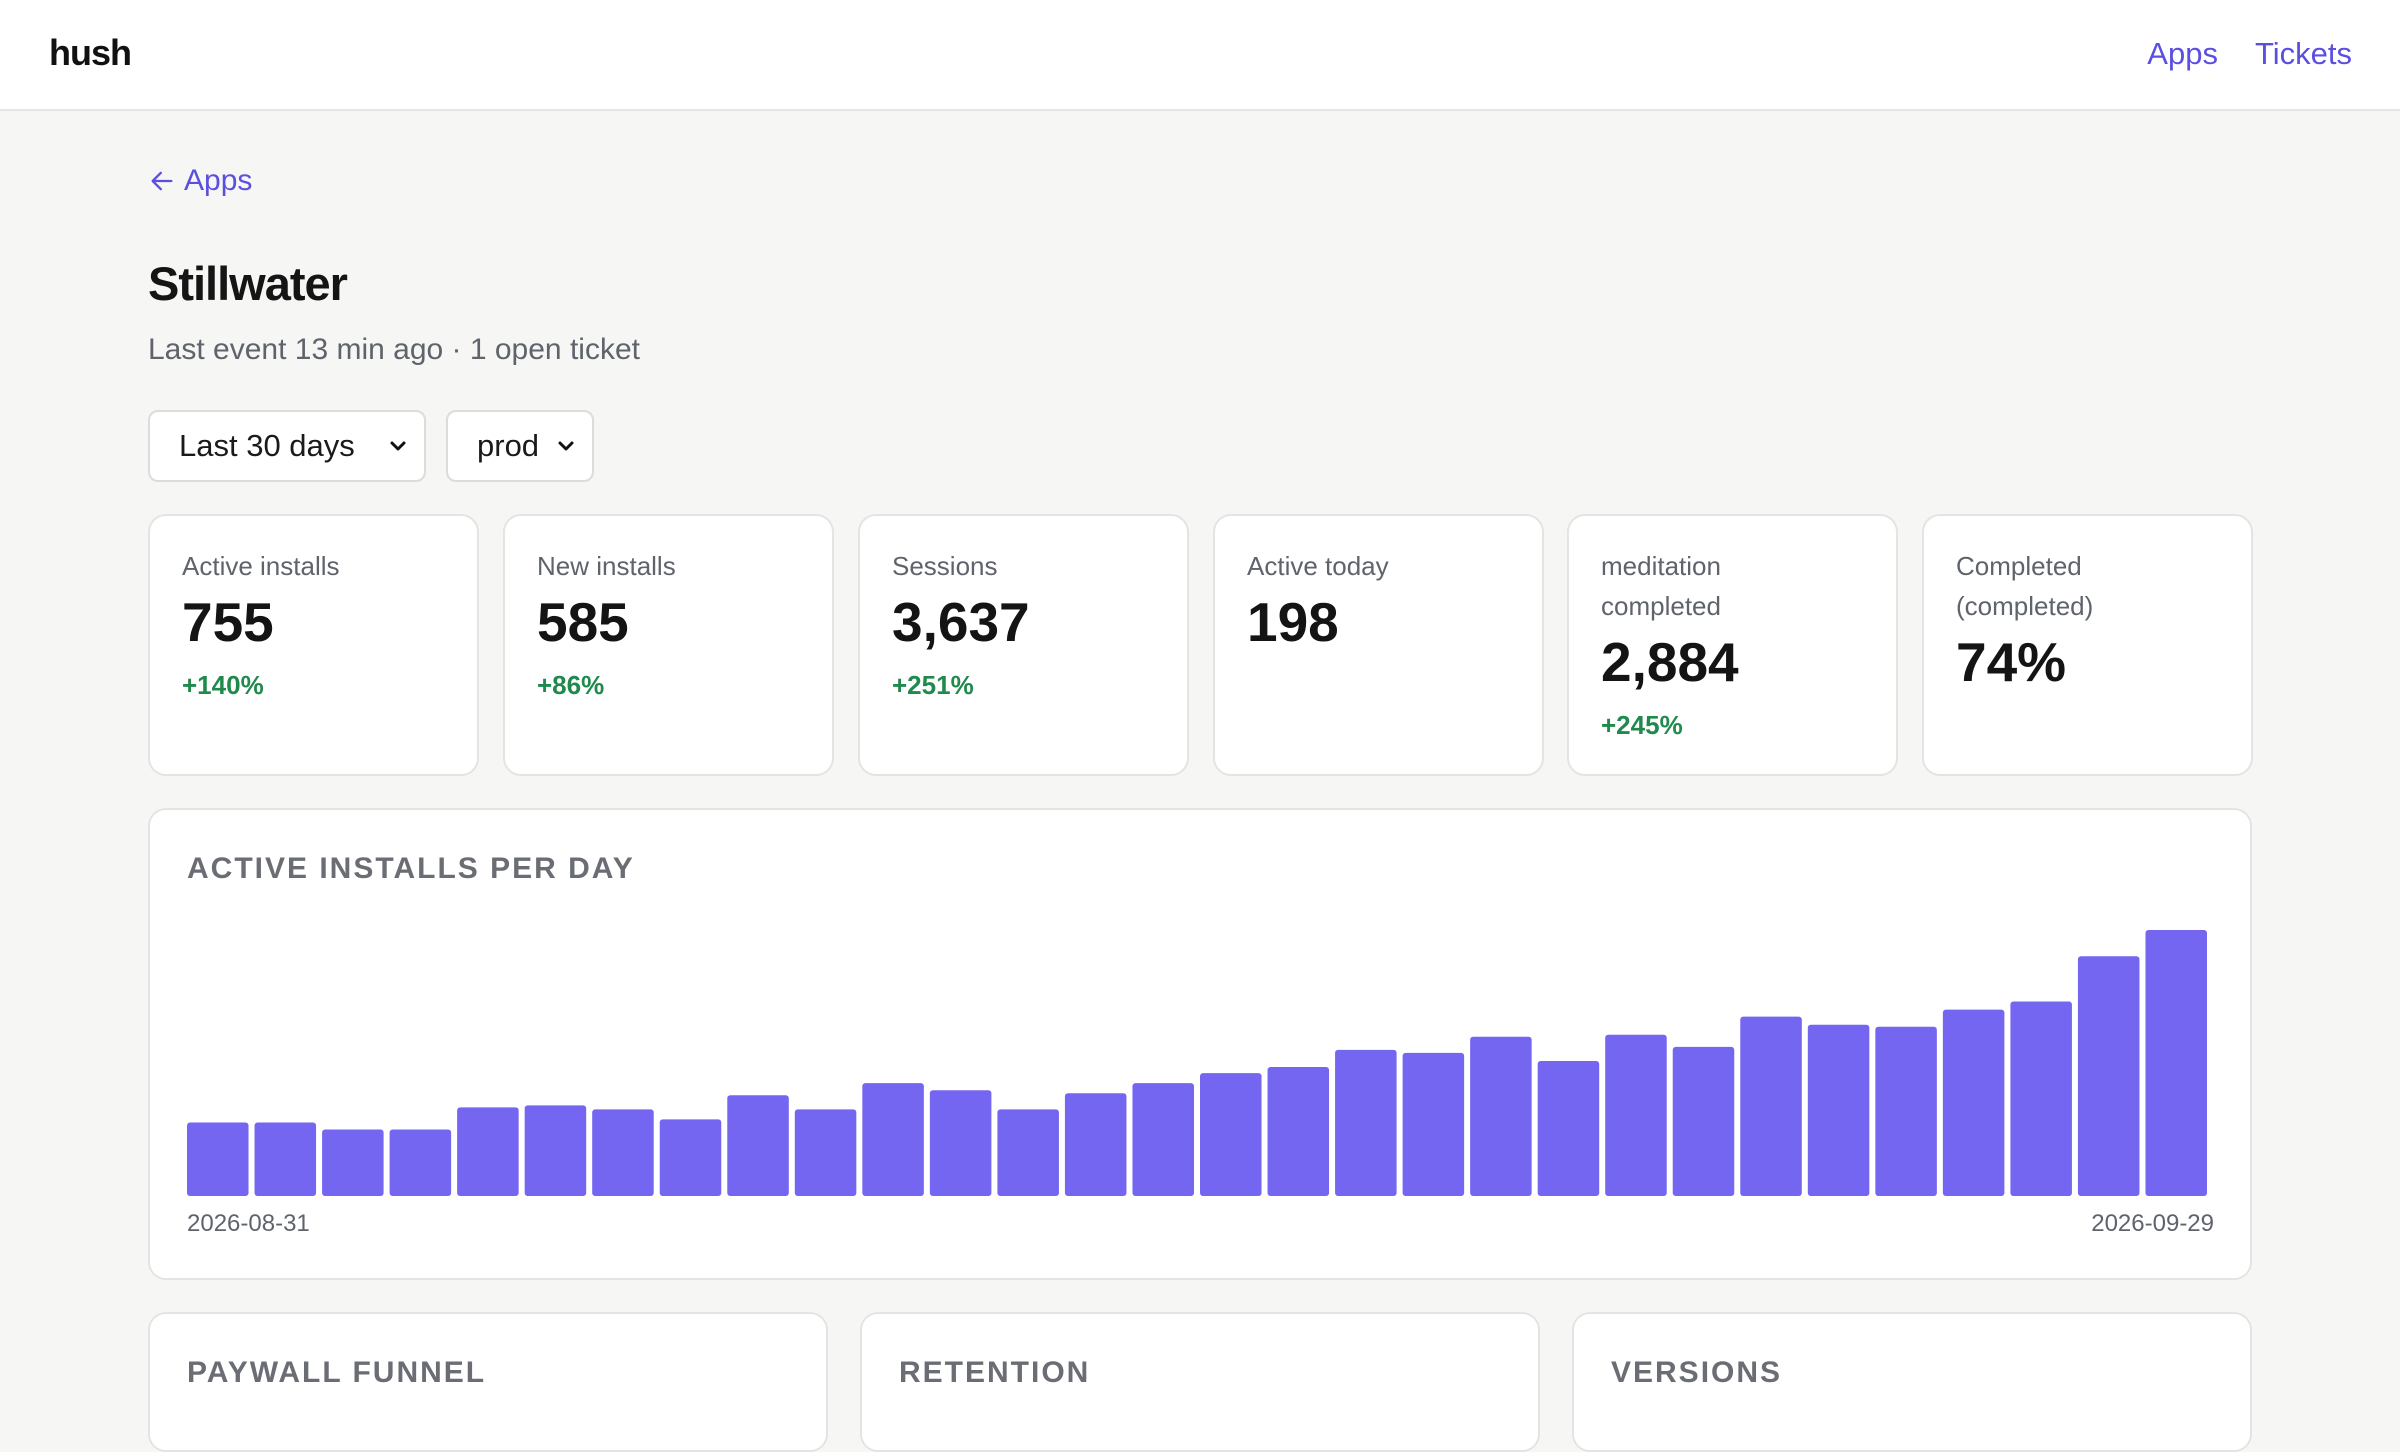  Describe the element at coordinates (2303, 53) in the screenshot. I see `nav-link-tickets: Tickets` at that location.